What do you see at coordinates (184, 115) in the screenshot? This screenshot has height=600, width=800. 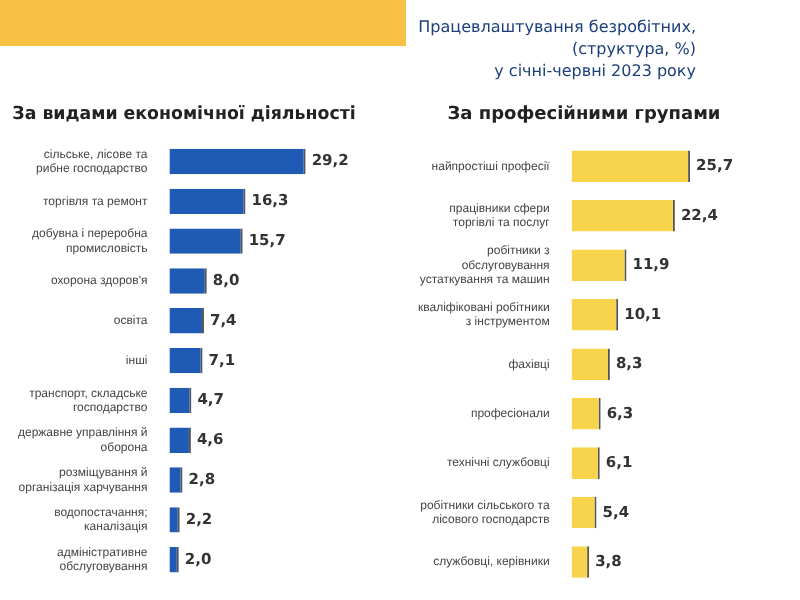 I see `chart-title: За видами економічної діяльності` at bounding box center [184, 115].